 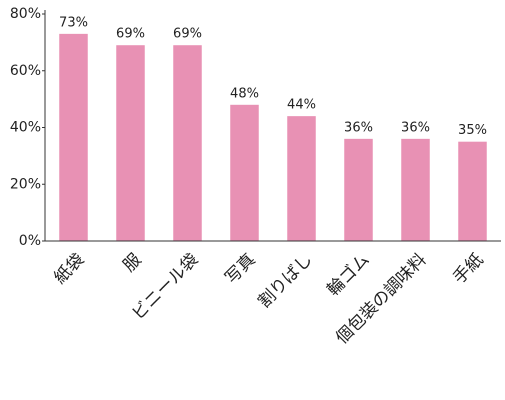 I want to click on y-tick-label: 20%, so click(x=25, y=184).